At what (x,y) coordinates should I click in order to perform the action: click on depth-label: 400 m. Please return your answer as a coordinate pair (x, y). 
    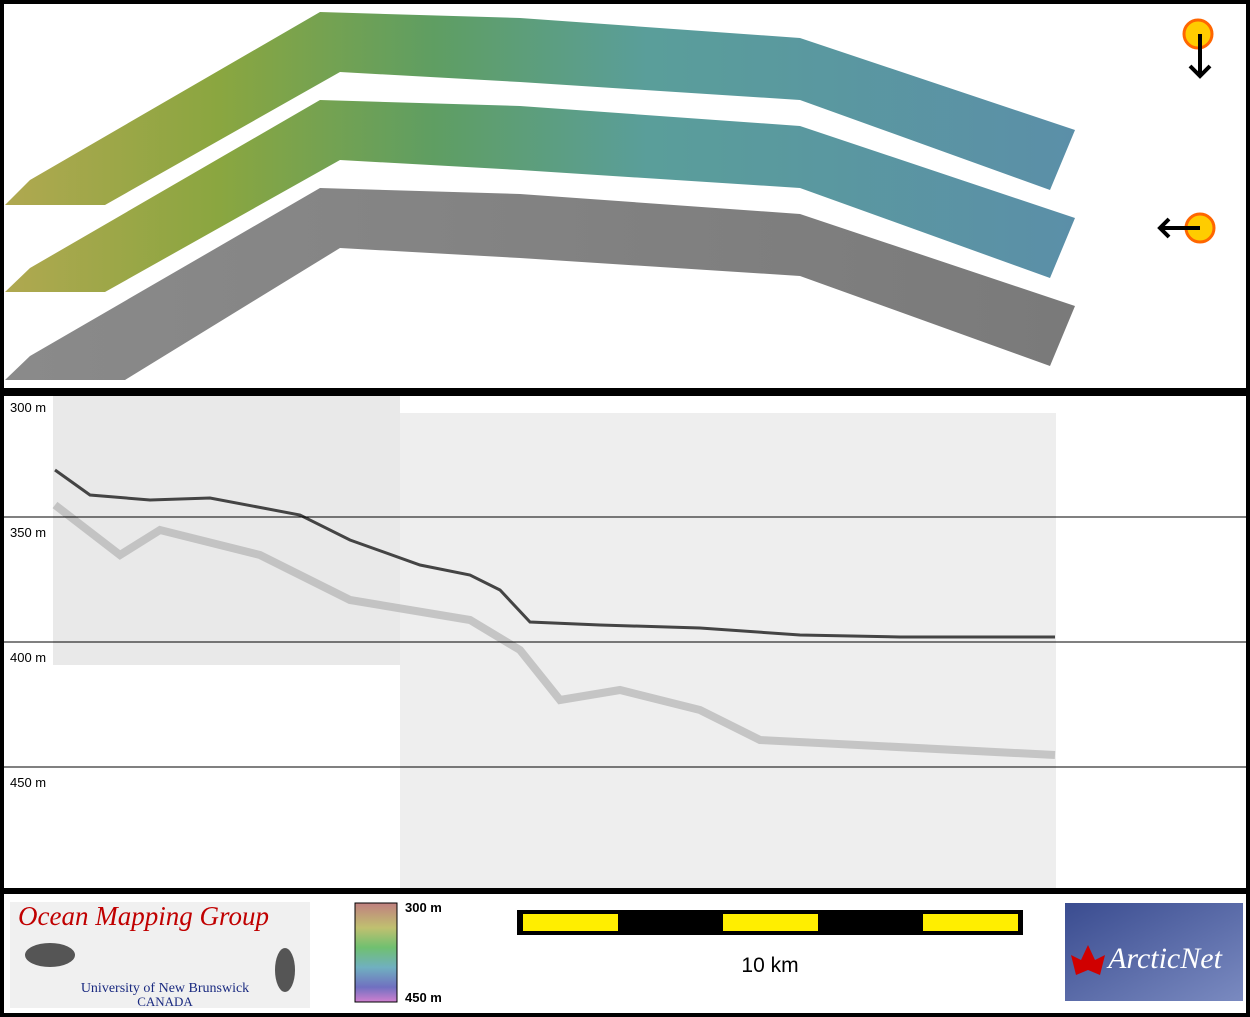
    Looking at the image, I should click on (28, 657).